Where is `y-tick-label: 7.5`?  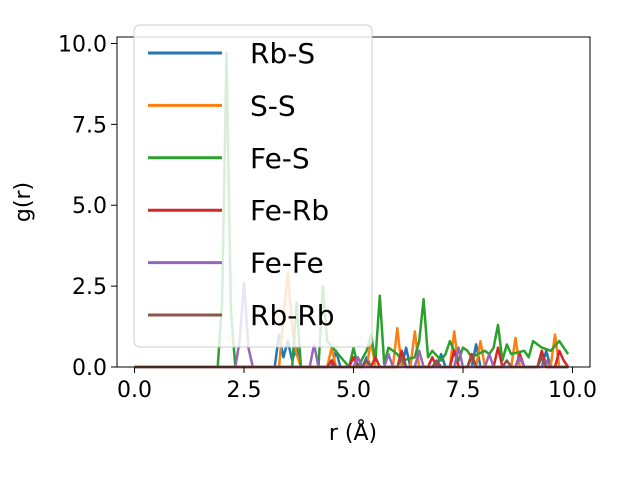 y-tick-label: 7.5 is located at coordinates (89, 125).